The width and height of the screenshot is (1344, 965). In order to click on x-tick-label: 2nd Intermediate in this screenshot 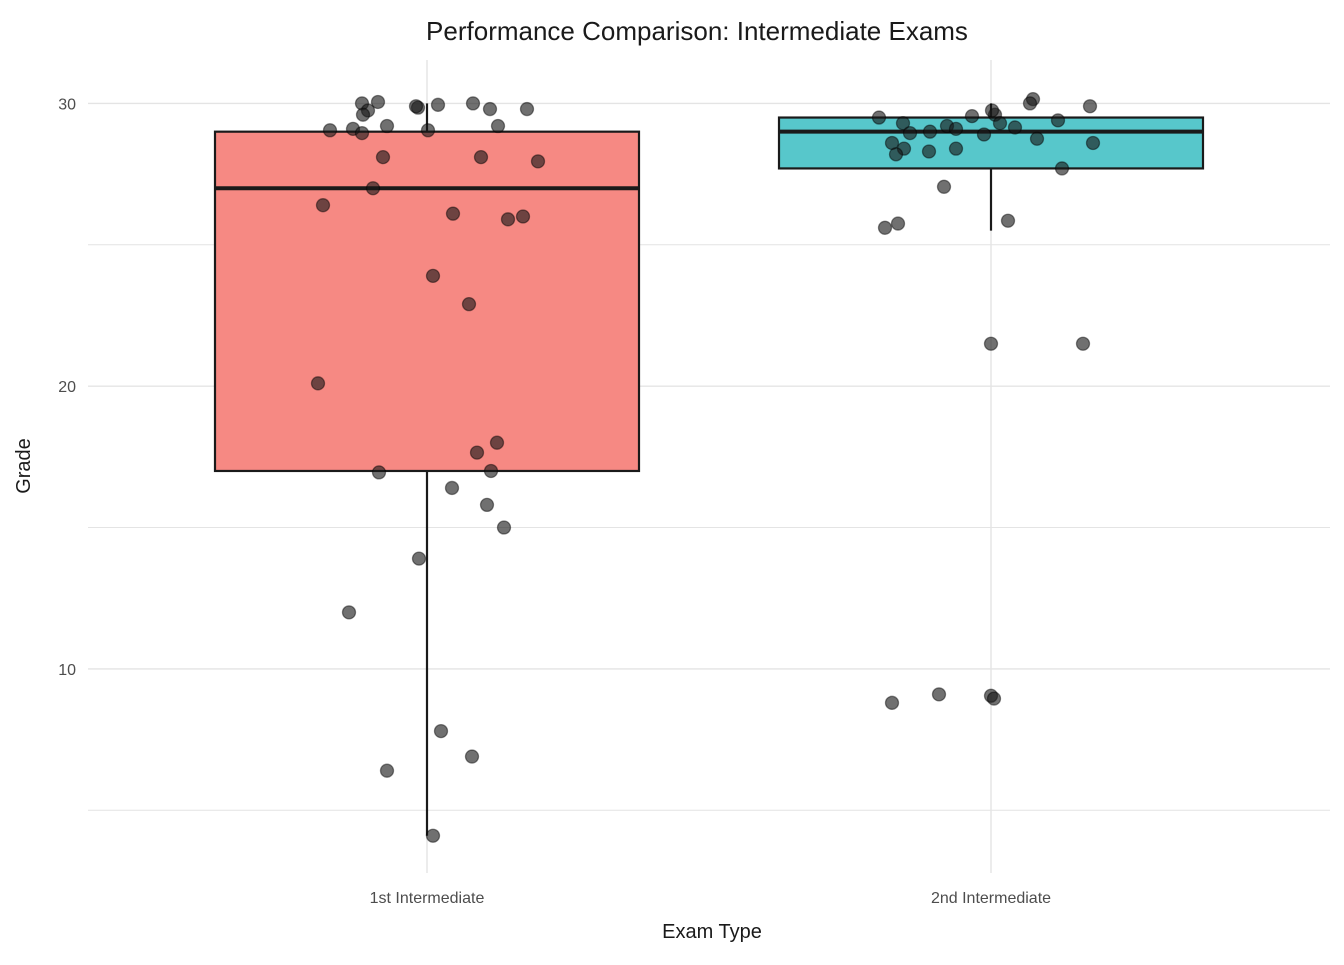, I will do `click(991, 898)`.